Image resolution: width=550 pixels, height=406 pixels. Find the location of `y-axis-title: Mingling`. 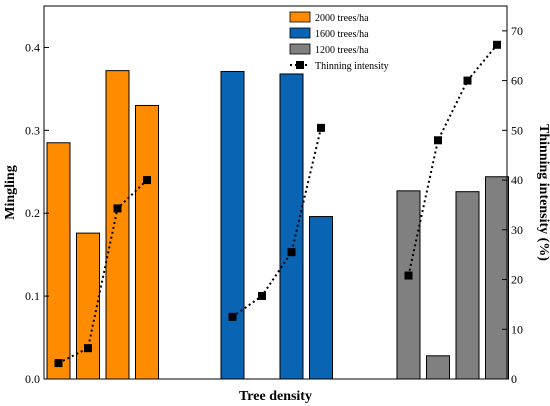

y-axis-title: Mingling is located at coordinates (10, 192).